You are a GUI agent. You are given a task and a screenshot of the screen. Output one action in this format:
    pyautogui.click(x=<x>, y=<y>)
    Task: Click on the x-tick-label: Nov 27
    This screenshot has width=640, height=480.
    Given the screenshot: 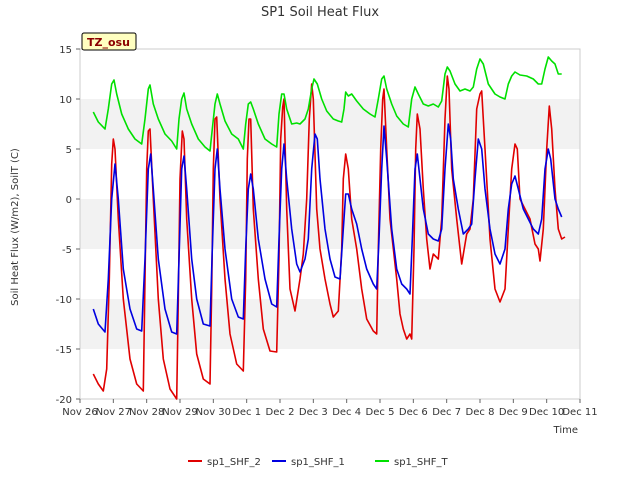 What is the action you would take?
    pyautogui.click(x=113, y=412)
    